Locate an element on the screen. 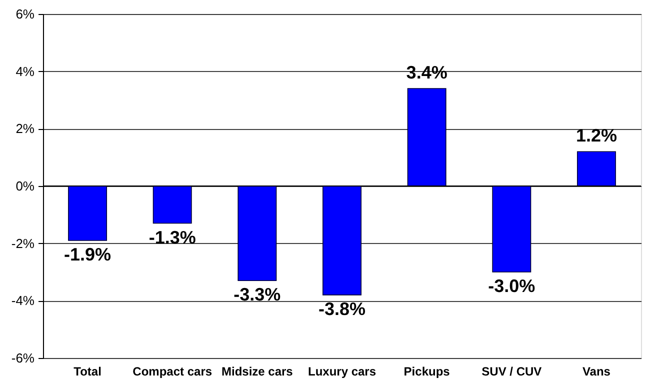  data-label: -3.8% is located at coordinates (342, 308).